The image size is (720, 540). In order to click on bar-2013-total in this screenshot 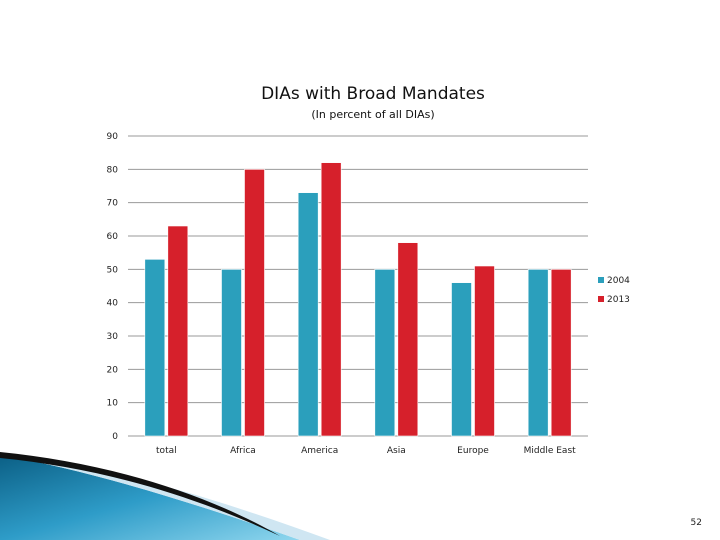, I will do `click(178, 331)`.